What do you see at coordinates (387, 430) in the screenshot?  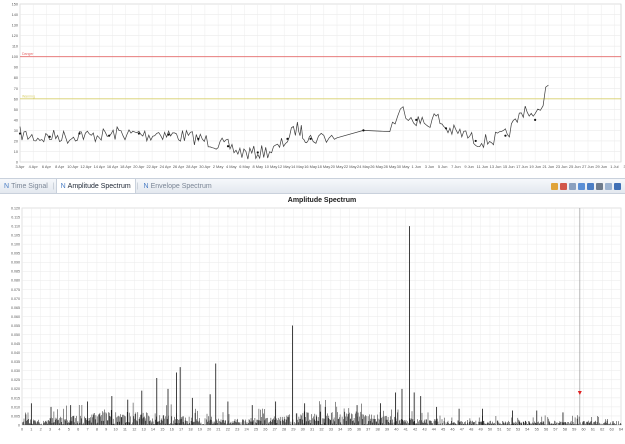 I see `x-tick-label: 39` at bounding box center [387, 430].